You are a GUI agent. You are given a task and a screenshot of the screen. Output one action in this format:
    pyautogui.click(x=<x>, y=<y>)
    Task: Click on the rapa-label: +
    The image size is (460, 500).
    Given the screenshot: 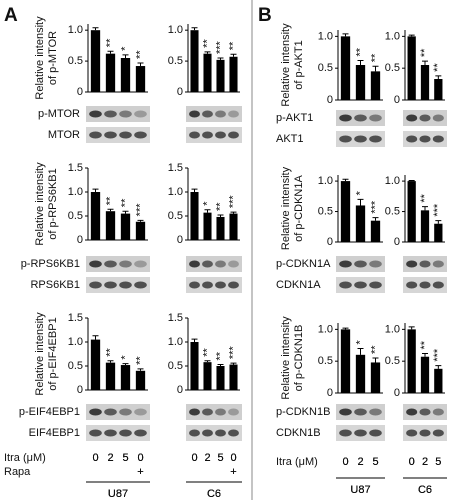 What is the action you would take?
    pyautogui.click(x=140, y=472)
    